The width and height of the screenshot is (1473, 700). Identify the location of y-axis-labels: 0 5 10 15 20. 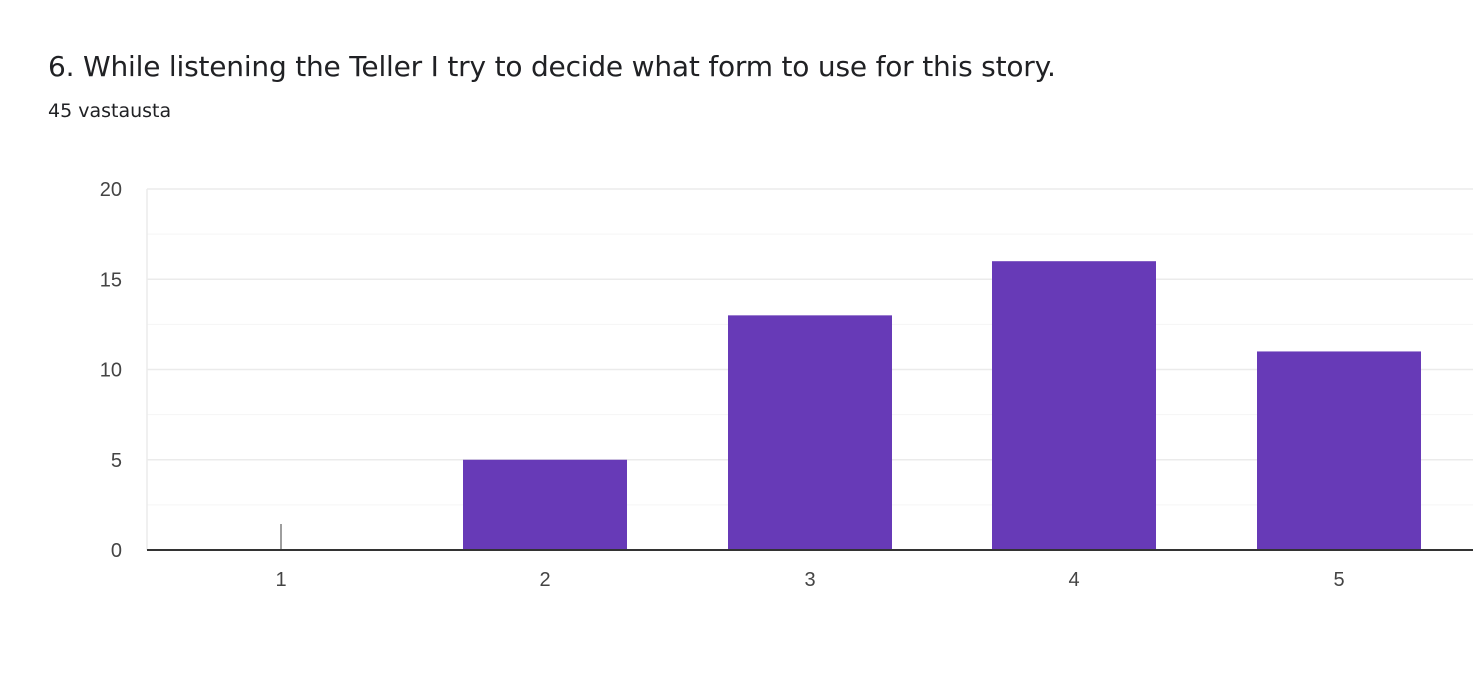
(111, 370).